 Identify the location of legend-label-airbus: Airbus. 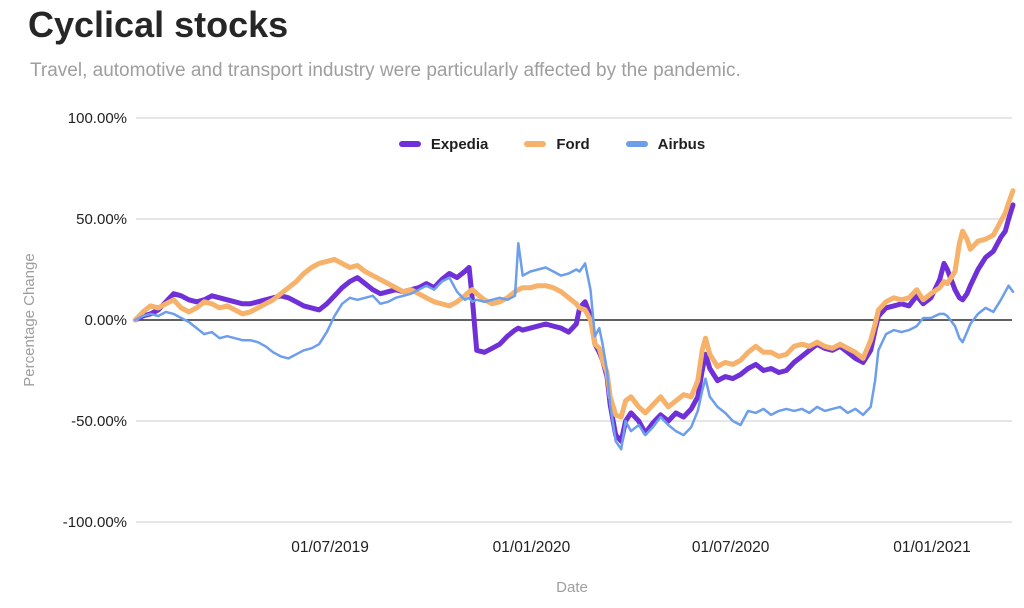
(681, 144).